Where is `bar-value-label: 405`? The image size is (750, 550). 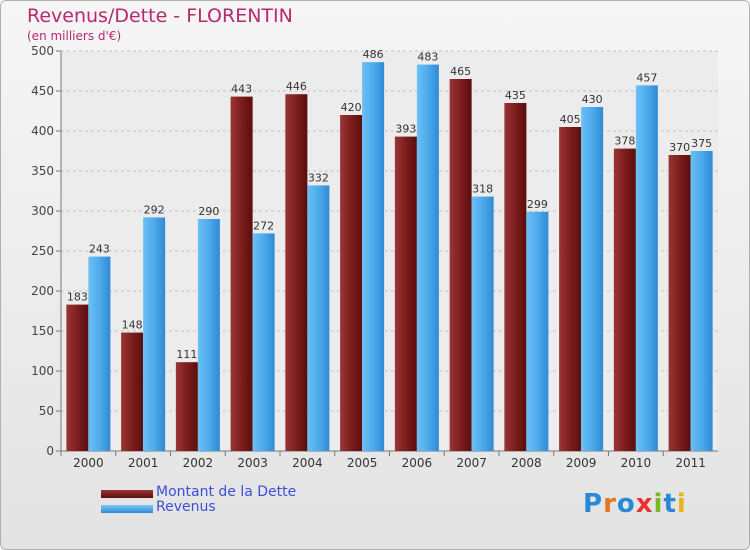 bar-value-label: 405 is located at coordinates (570, 119).